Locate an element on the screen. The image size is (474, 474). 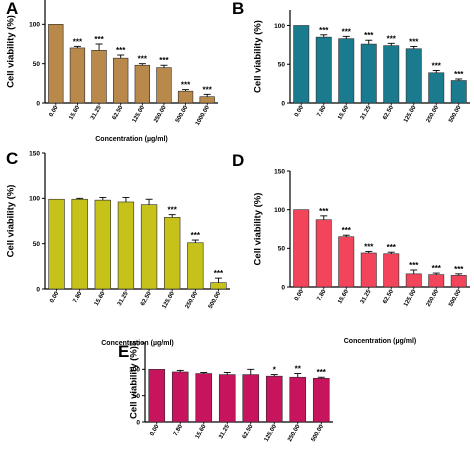
panel-label: A is located at coordinates (12, 9).